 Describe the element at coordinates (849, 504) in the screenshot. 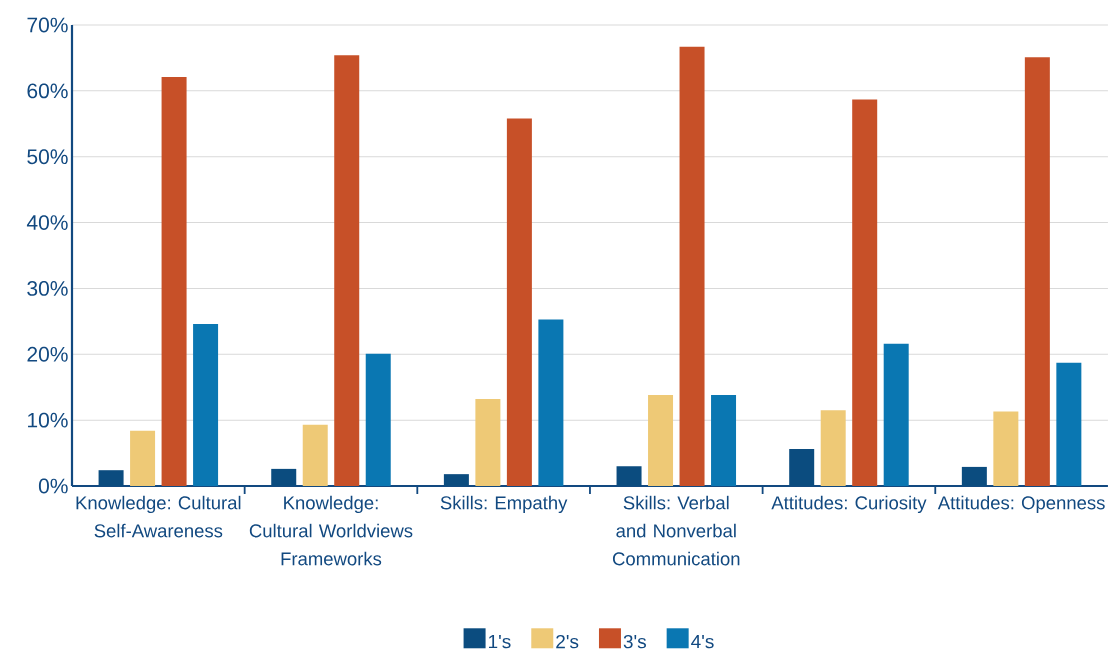

I see `x-tick-label: Attitudes: Curiosity` at that location.